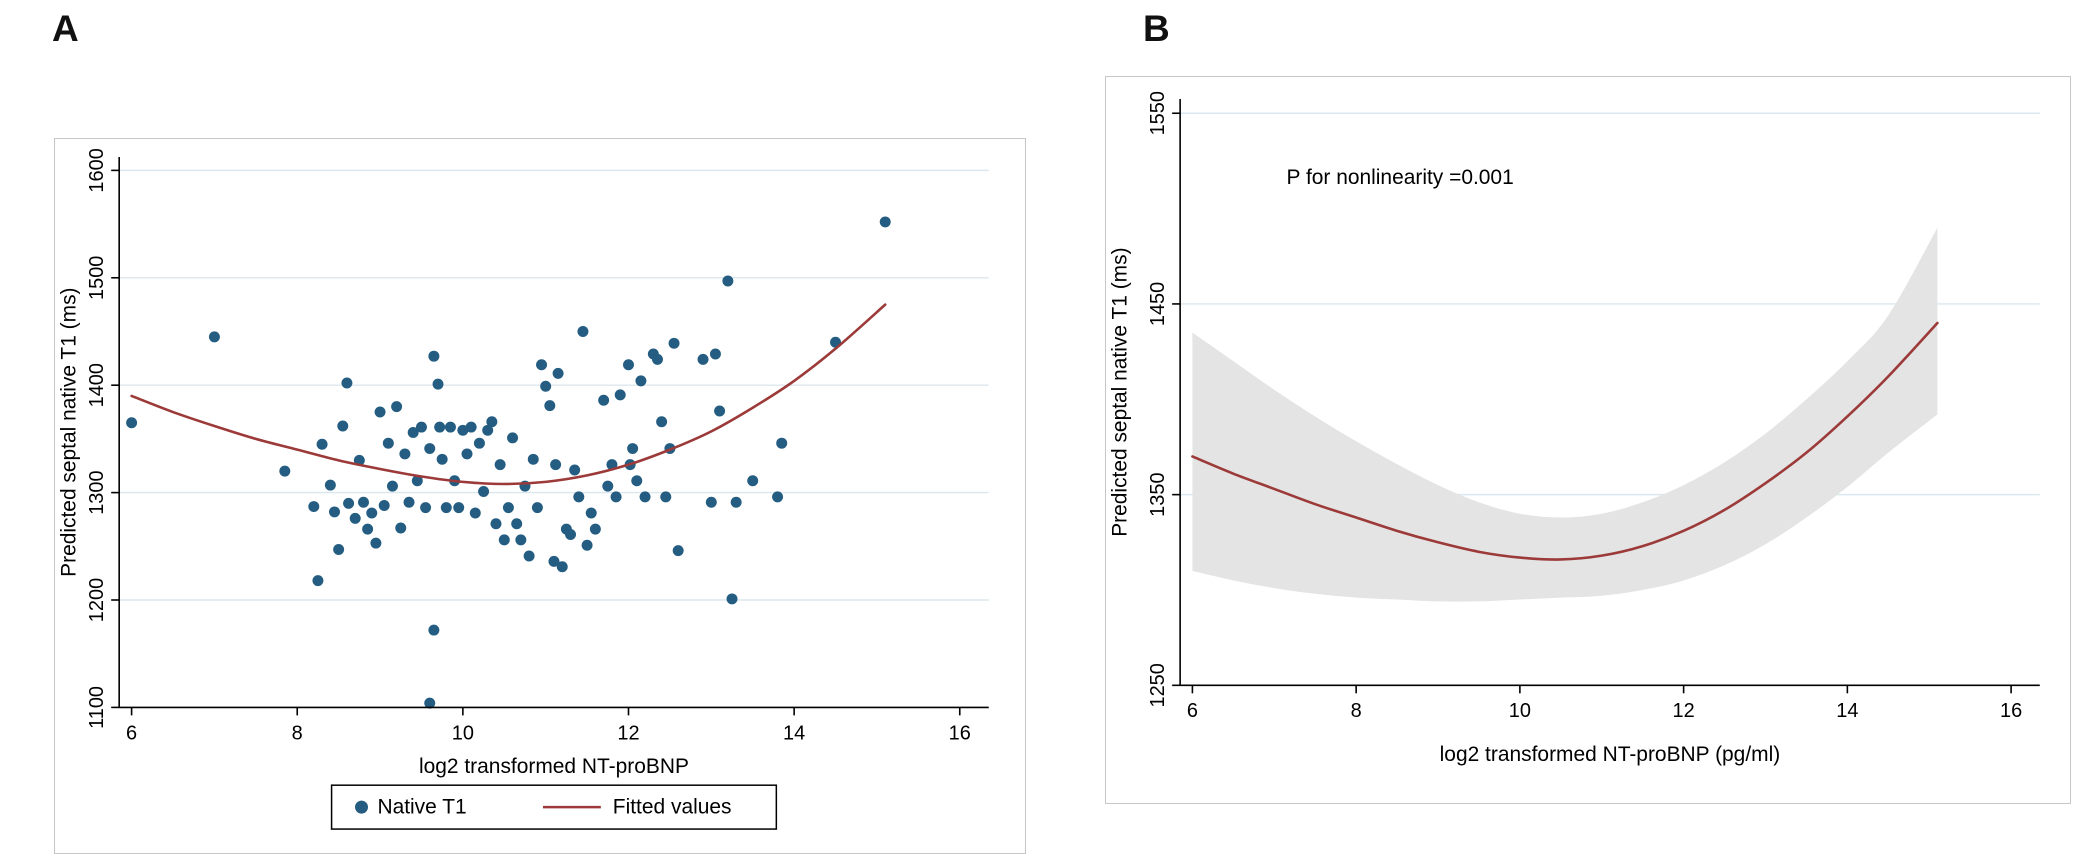  I want to click on y-tick-label: 1300, so click(97, 492).